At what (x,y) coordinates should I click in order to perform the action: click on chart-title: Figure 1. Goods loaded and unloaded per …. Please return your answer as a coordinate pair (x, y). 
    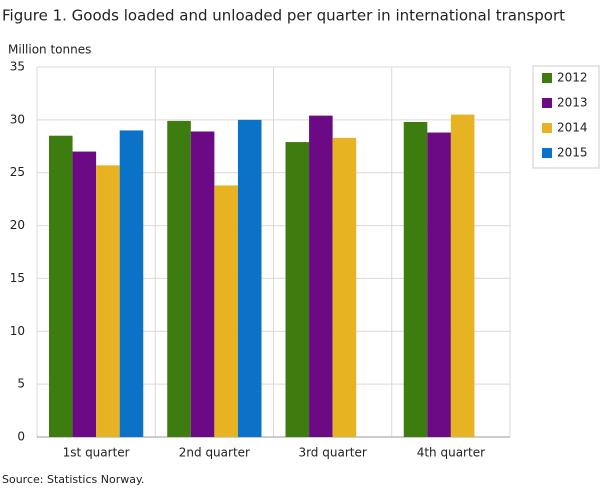
    Looking at the image, I should click on (283, 16).